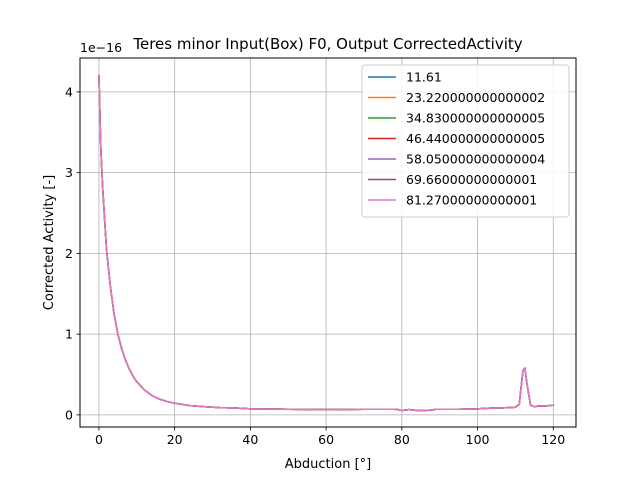 This screenshot has height=480, width=640. Describe the element at coordinates (553, 439) in the screenshot. I see `x-tick-label: 120` at that location.